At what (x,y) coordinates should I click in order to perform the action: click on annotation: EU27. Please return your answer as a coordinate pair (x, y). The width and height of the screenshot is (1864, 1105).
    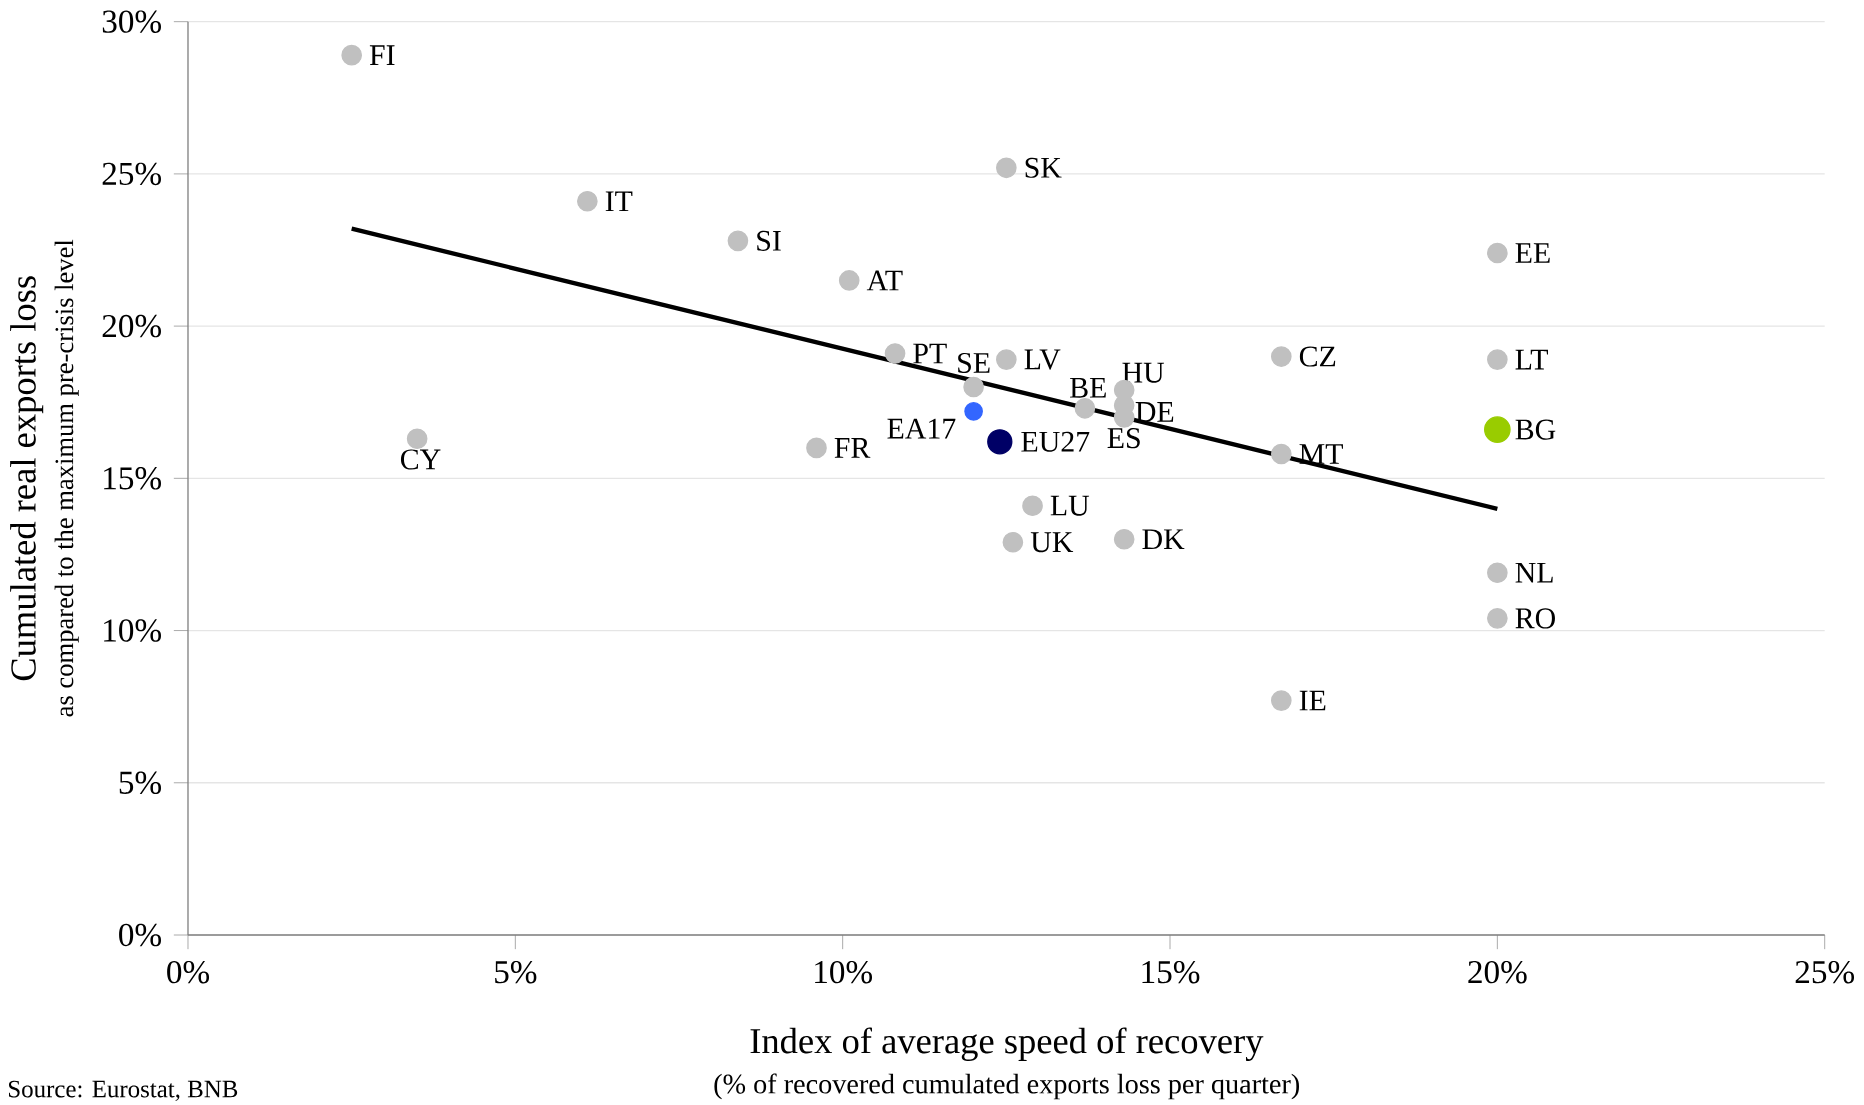
    Looking at the image, I should click on (1055, 441).